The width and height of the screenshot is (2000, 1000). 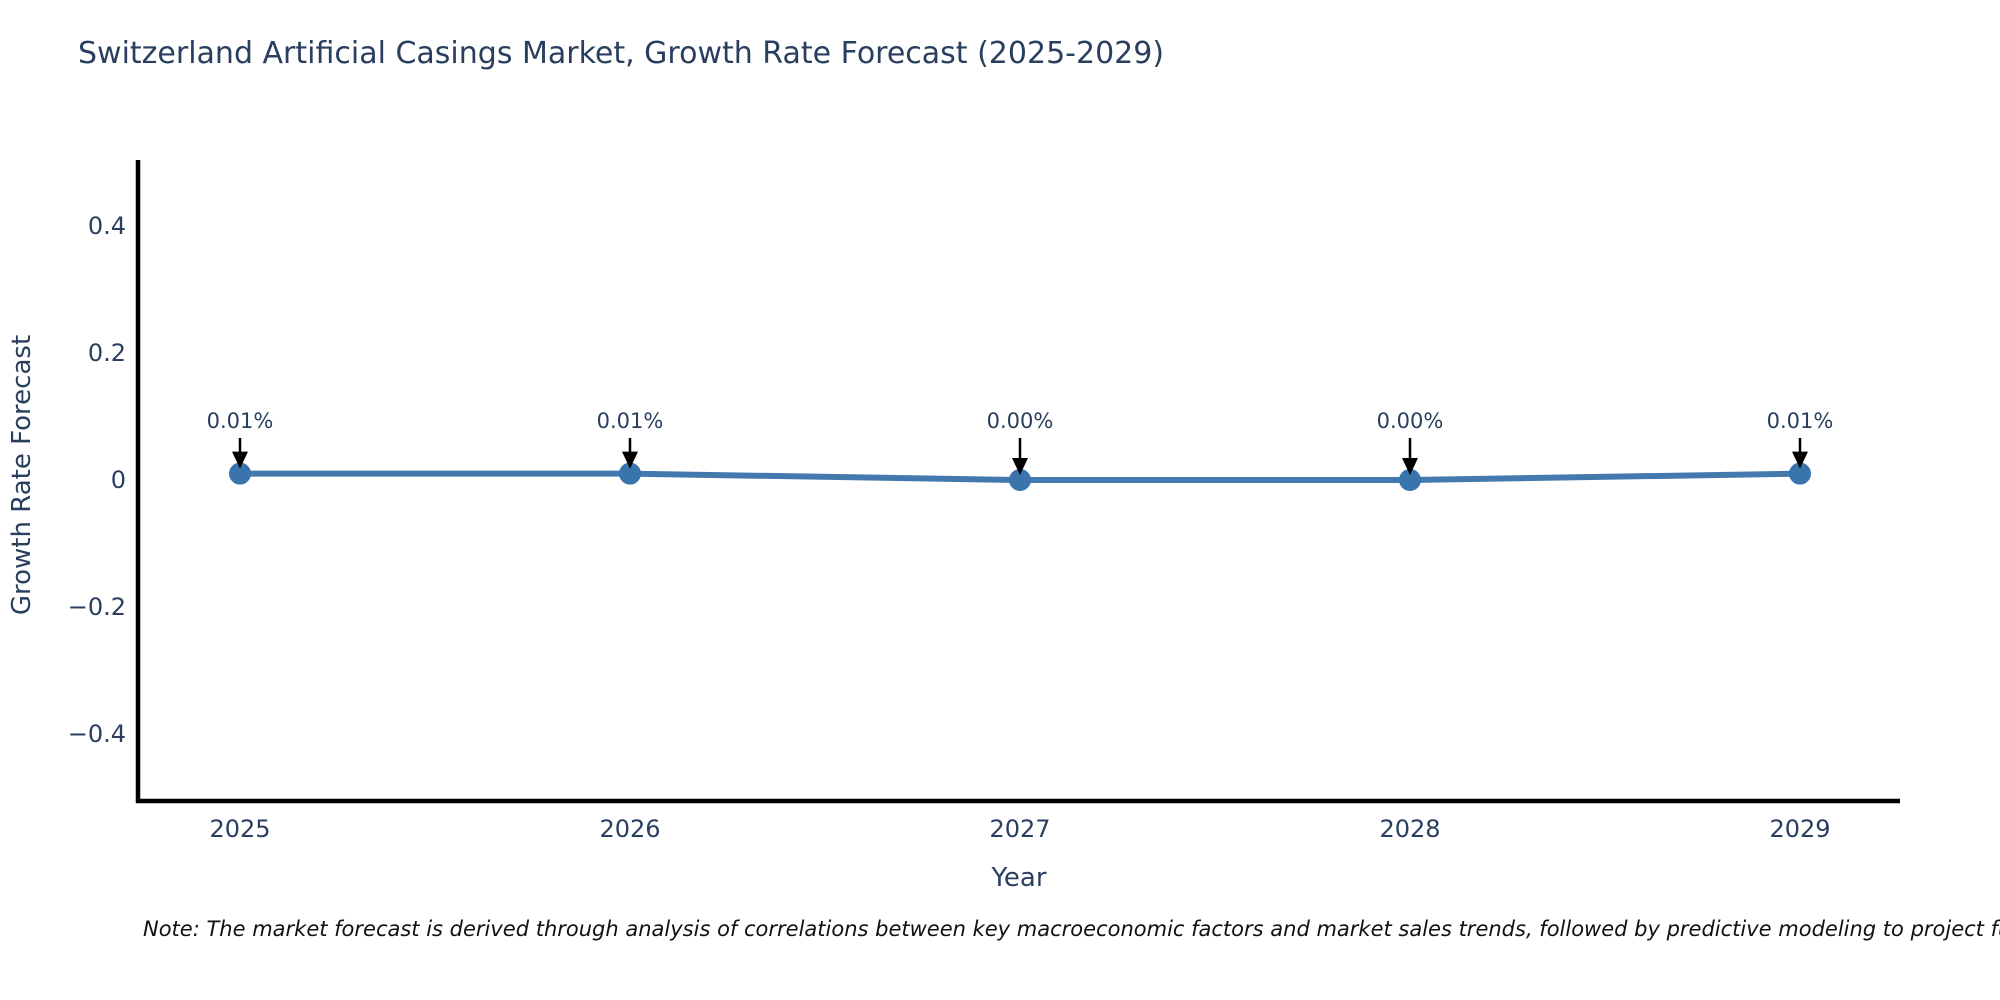 What do you see at coordinates (1018, 878) in the screenshot?
I see `x-axis-title: Year` at bounding box center [1018, 878].